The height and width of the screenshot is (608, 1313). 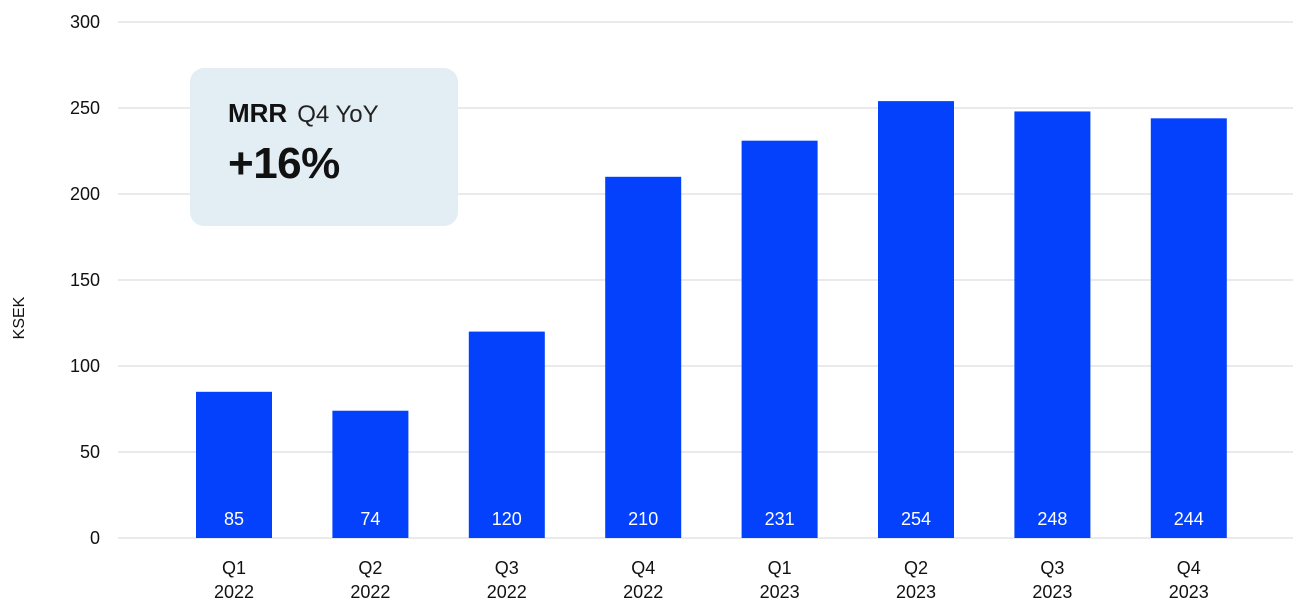 I want to click on y-tick-label: 100, so click(x=85, y=366).